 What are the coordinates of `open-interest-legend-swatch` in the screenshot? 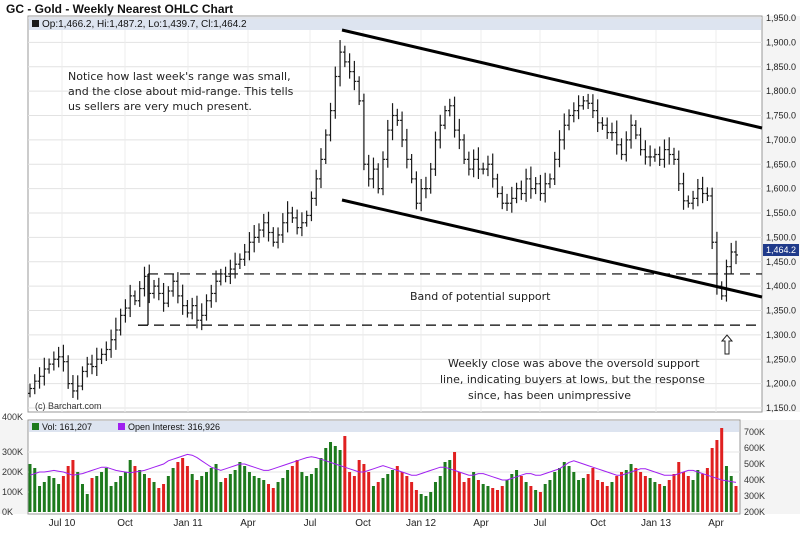 It's located at (121, 426).